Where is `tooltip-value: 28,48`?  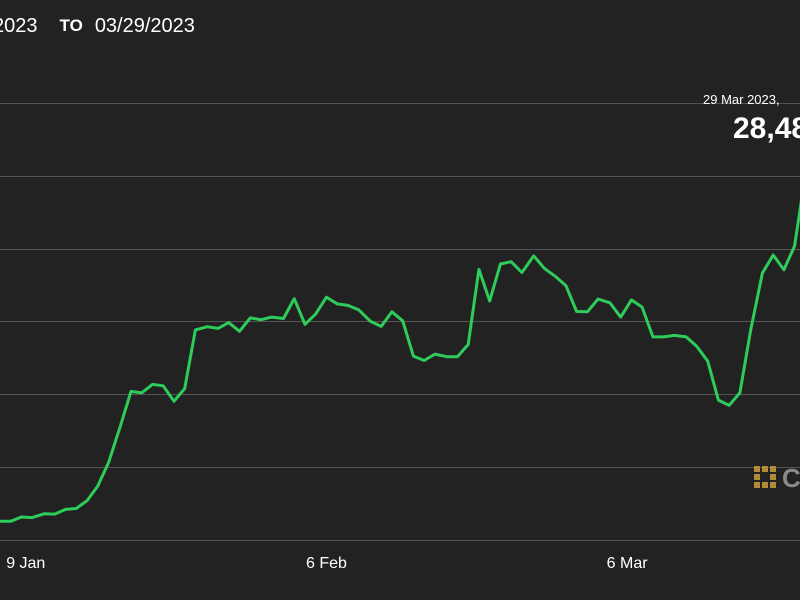 tooltip-value: 28,48 is located at coordinates (766, 128).